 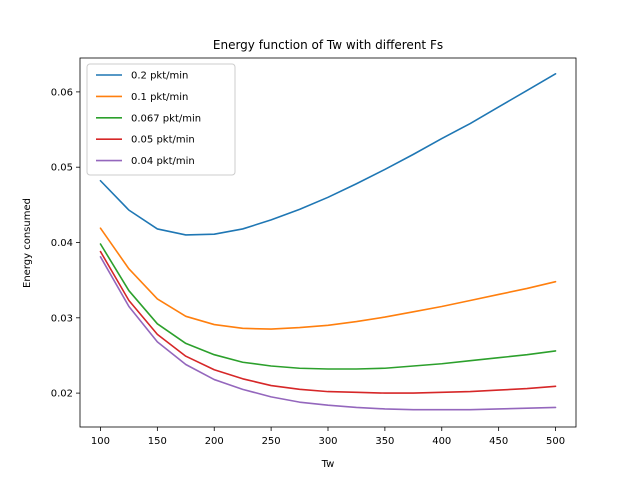 What do you see at coordinates (27, 243) in the screenshot?
I see `y-axis-label: Energy consumed` at bounding box center [27, 243].